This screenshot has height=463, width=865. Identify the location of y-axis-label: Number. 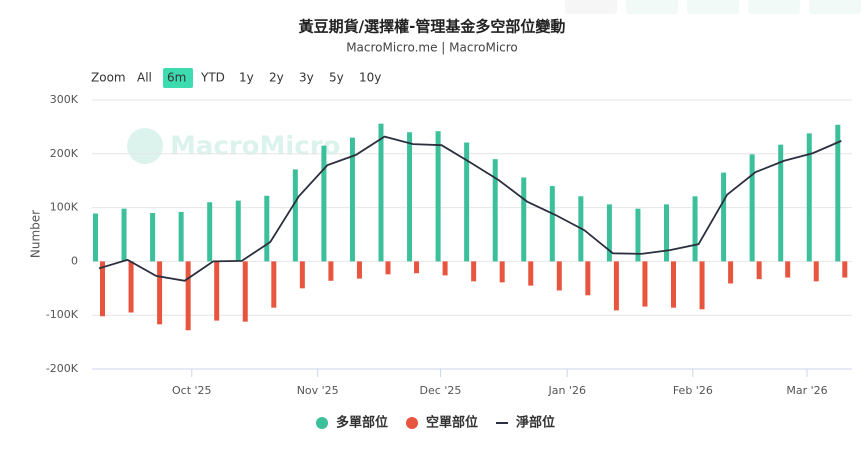
(36, 234).